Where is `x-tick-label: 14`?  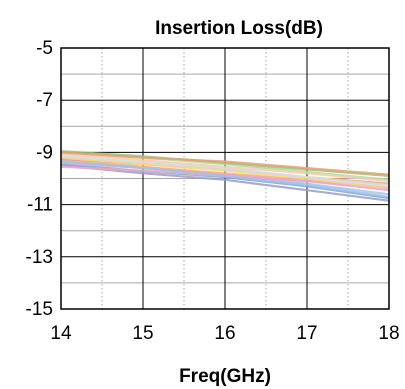
x-tick-label: 14 is located at coordinates (61, 333).